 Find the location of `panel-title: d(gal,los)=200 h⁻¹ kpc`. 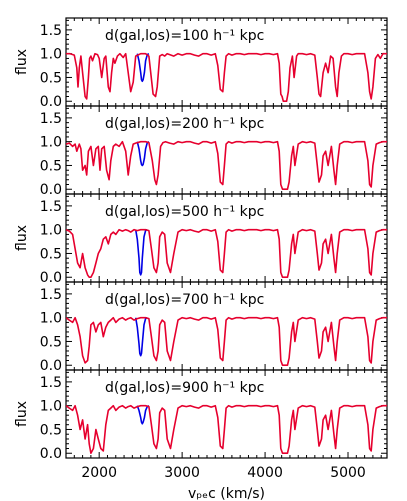

panel-title: d(gal,los)=200 h⁻¹ kpc is located at coordinates (184, 124).